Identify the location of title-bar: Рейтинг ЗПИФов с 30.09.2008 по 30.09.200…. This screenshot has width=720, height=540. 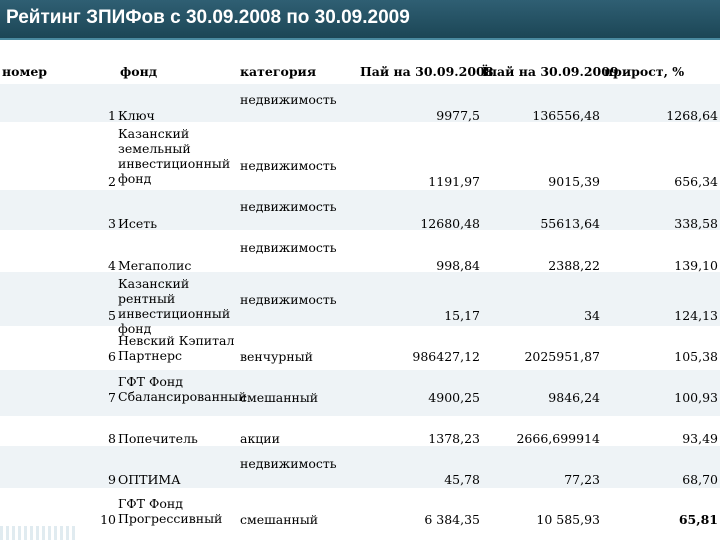
(360, 20).